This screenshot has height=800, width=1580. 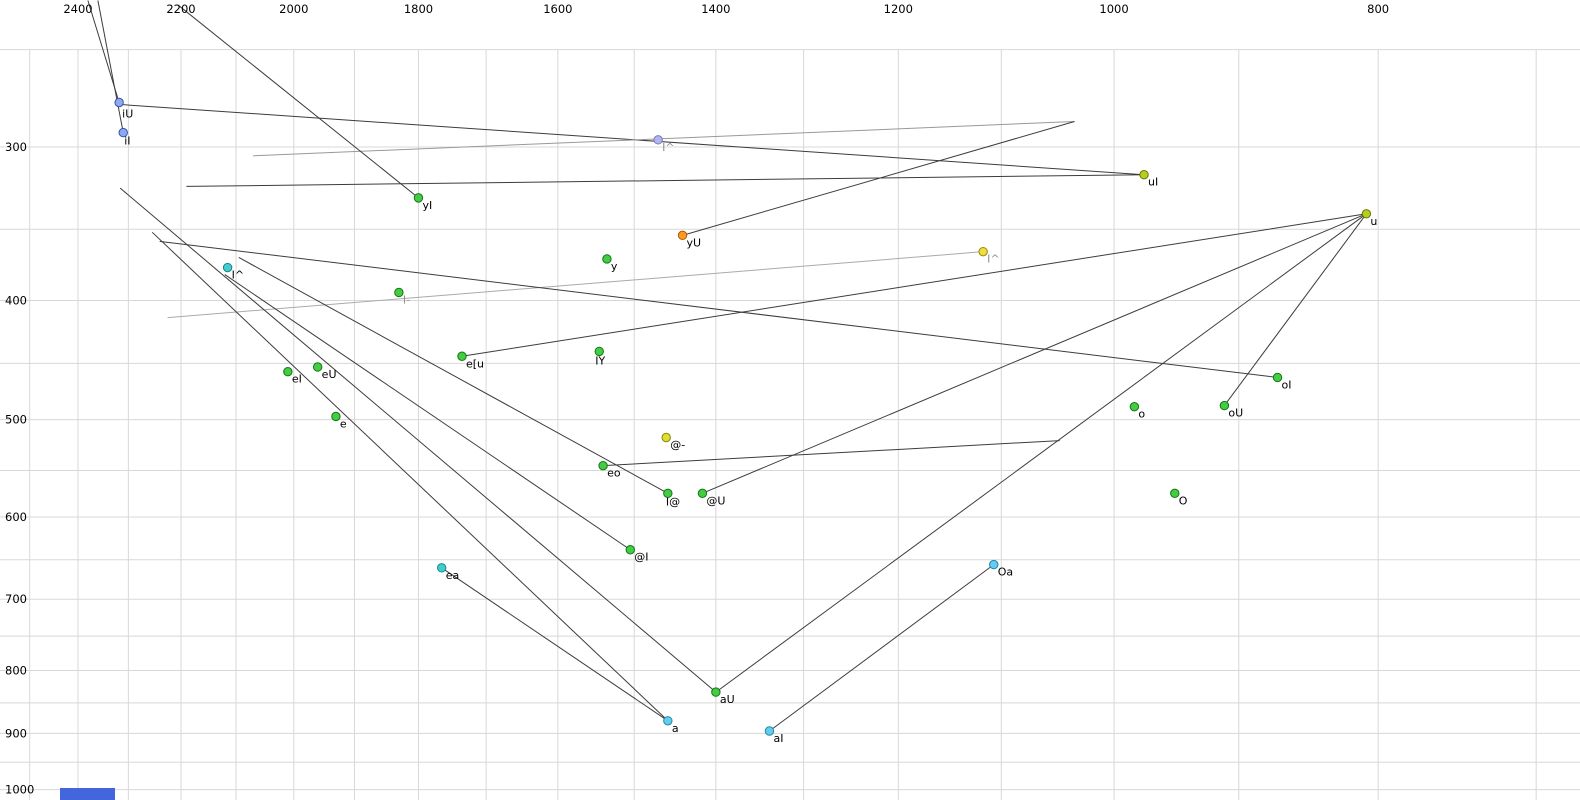 I want to click on point-label-yU: yU, so click(x=694, y=242).